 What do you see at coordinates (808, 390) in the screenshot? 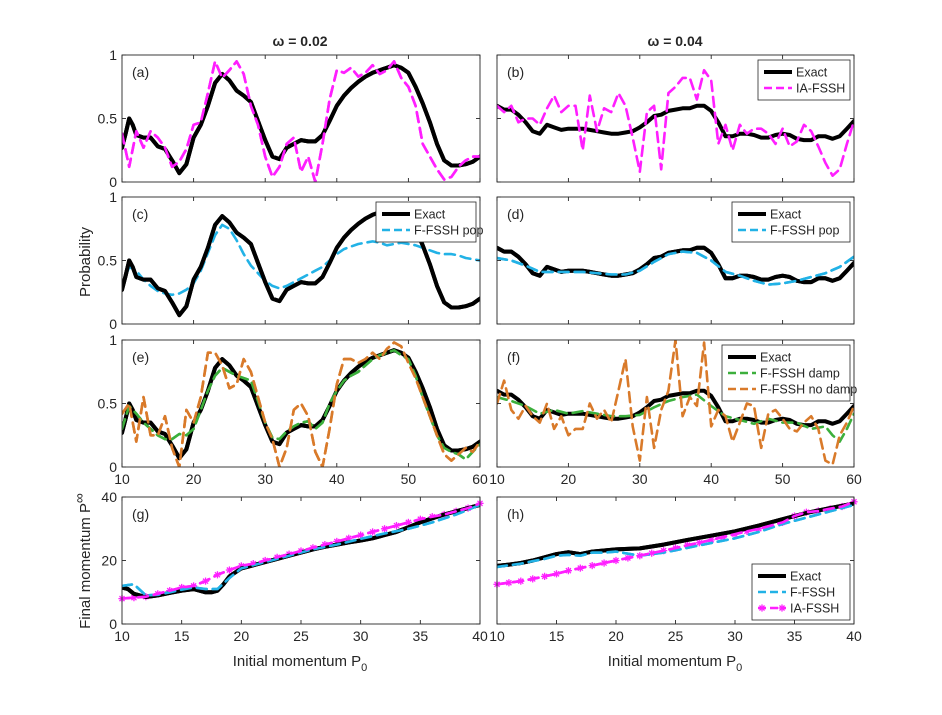
I see `legend-label-f-2: F-FSSH no damp` at bounding box center [808, 390].